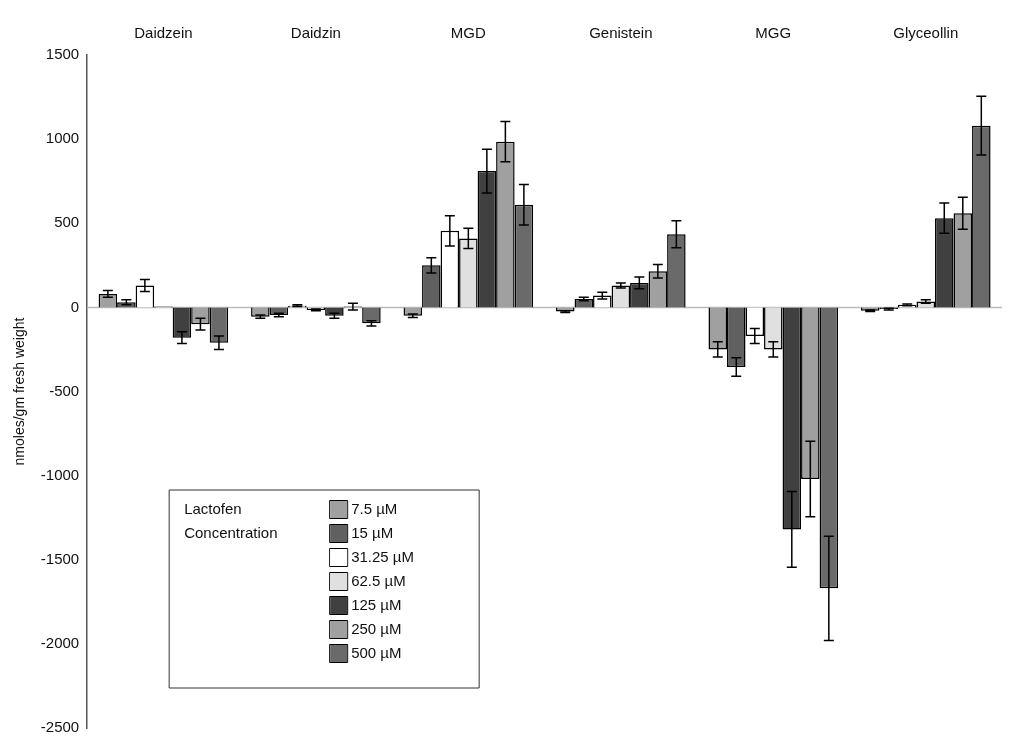  I want to click on y-tick-label: -2000, so click(60, 643).